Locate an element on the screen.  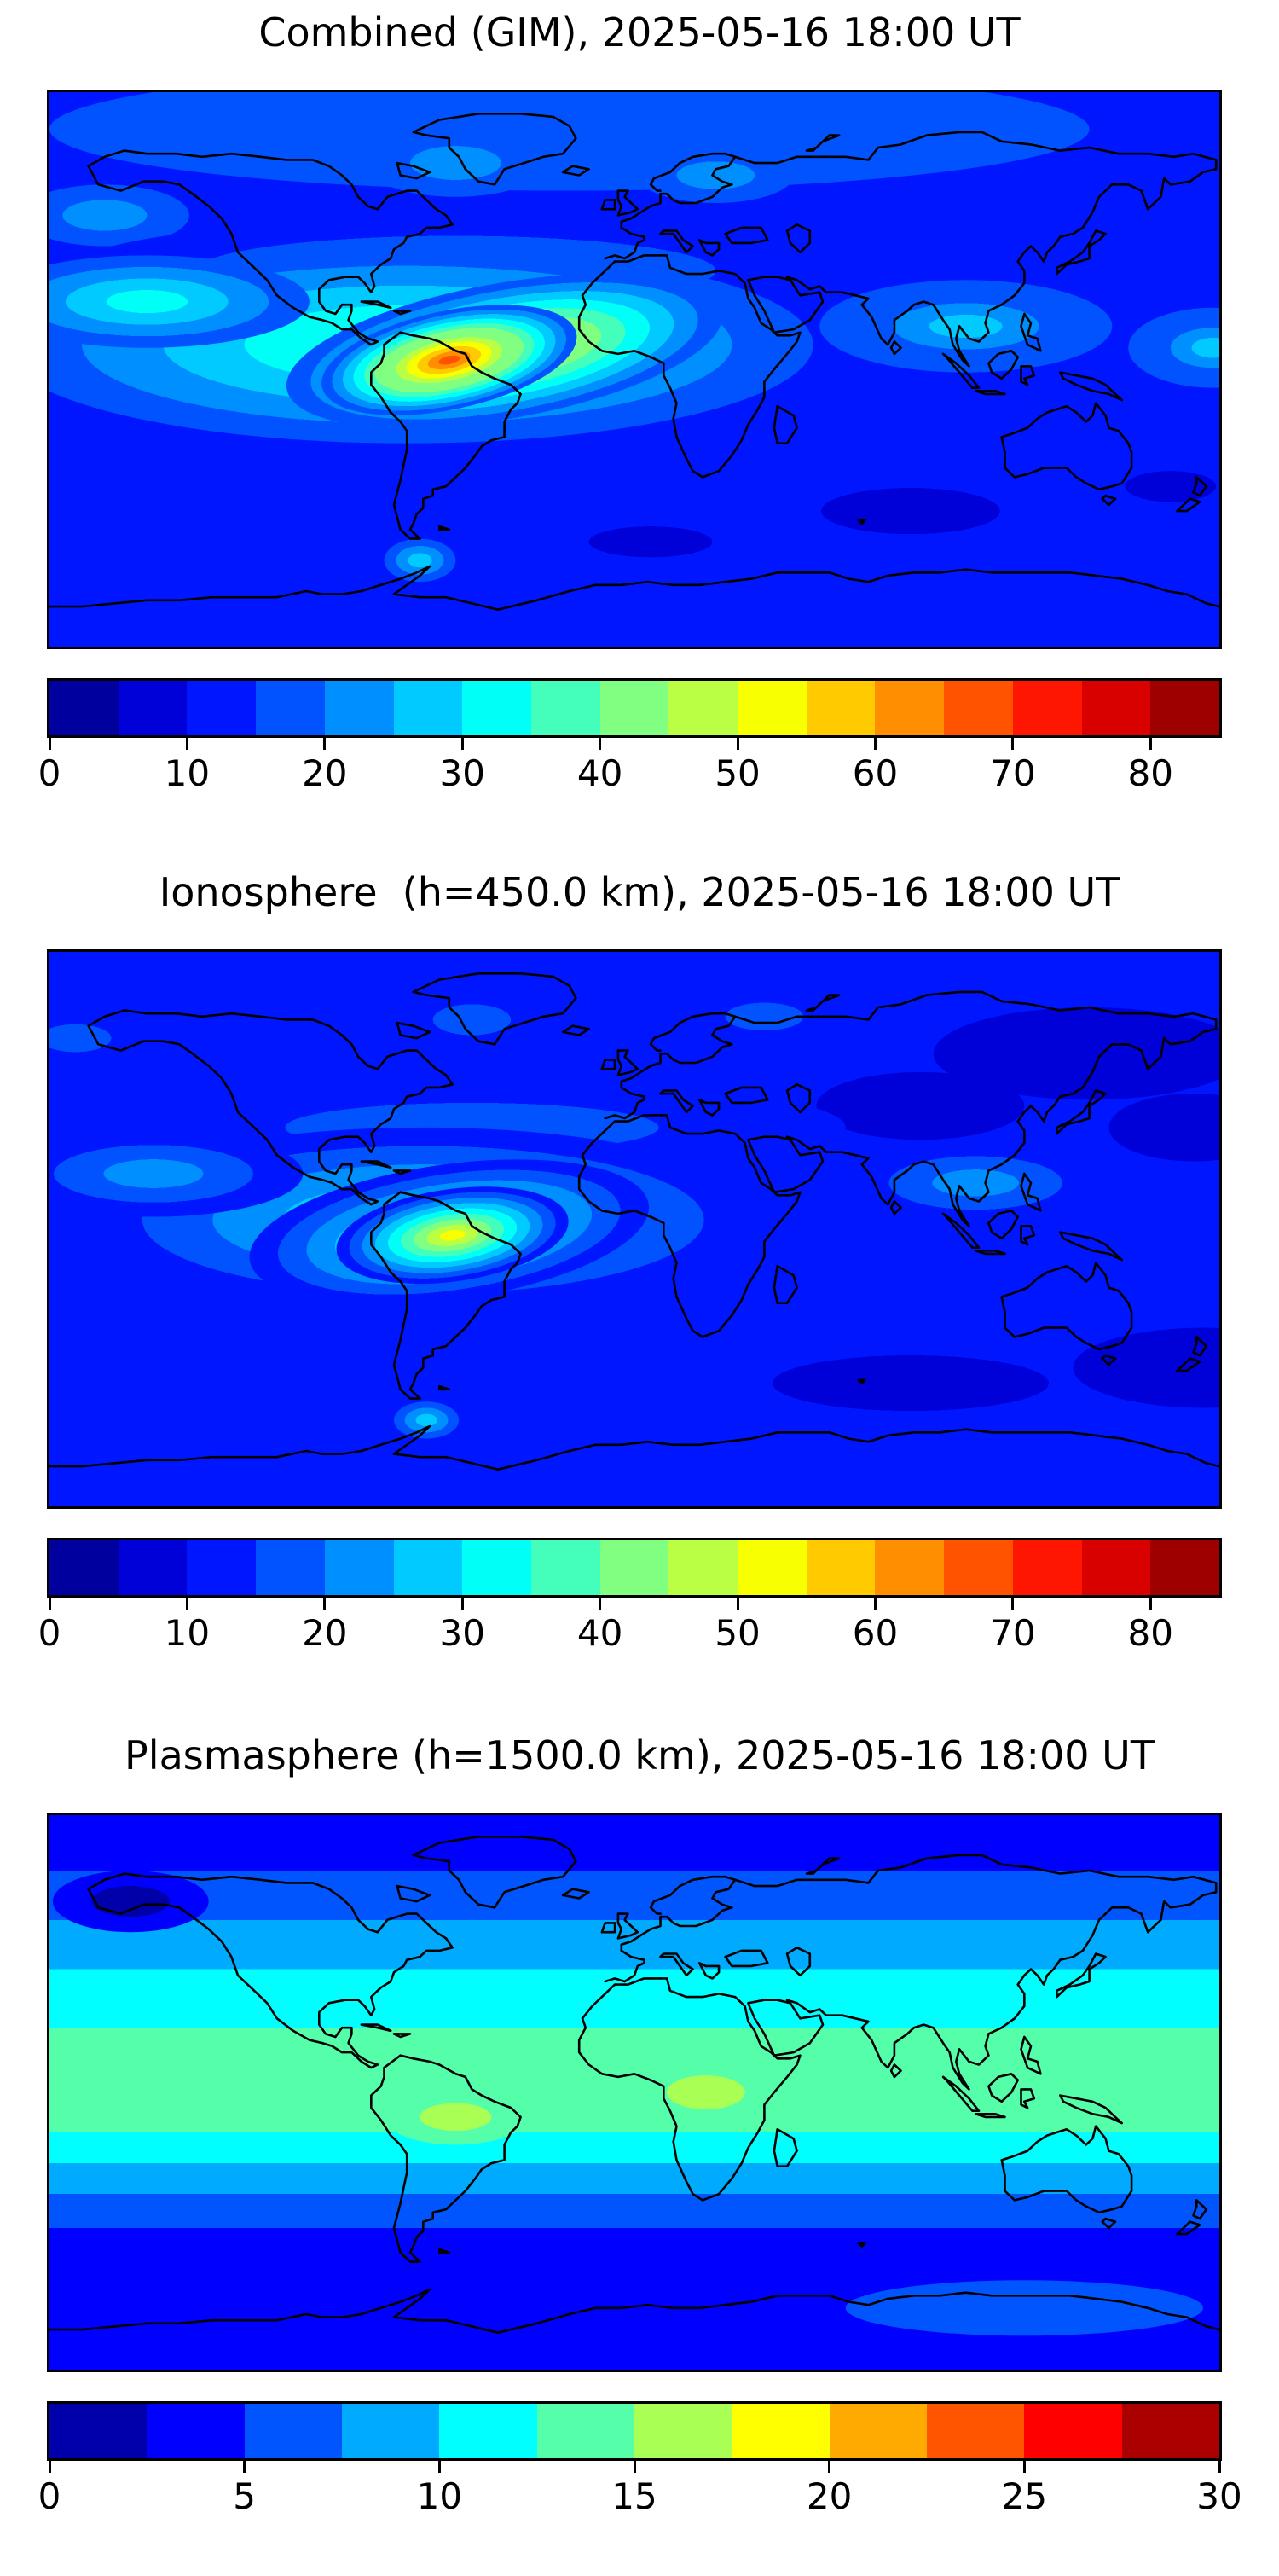
colorbar-tick-label: 5 is located at coordinates (245, 2496).